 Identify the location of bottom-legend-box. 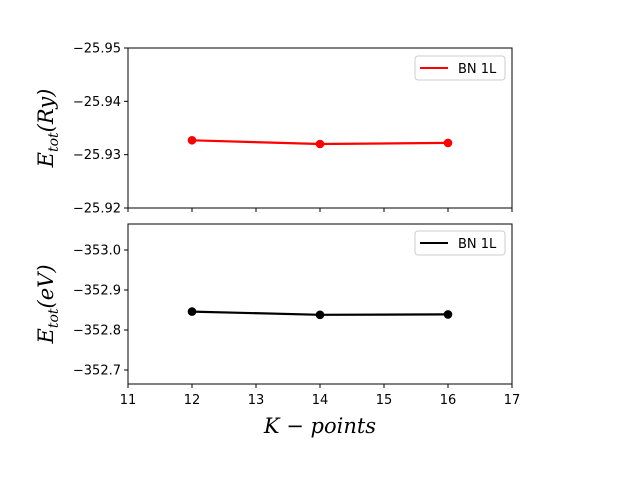
(460, 243).